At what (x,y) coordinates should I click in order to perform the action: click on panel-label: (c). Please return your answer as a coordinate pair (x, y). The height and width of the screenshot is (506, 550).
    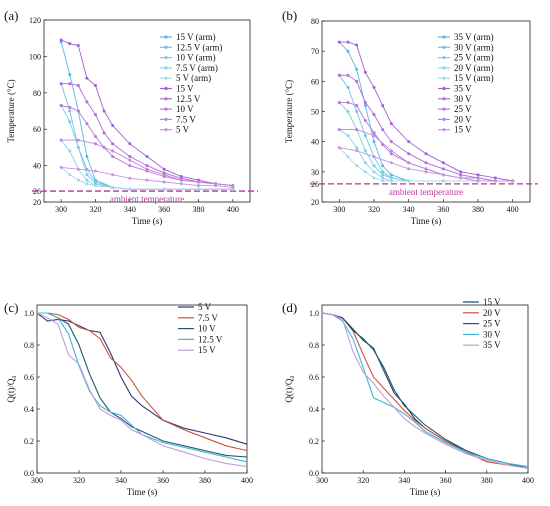
    Looking at the image, I should click on (11, 307).